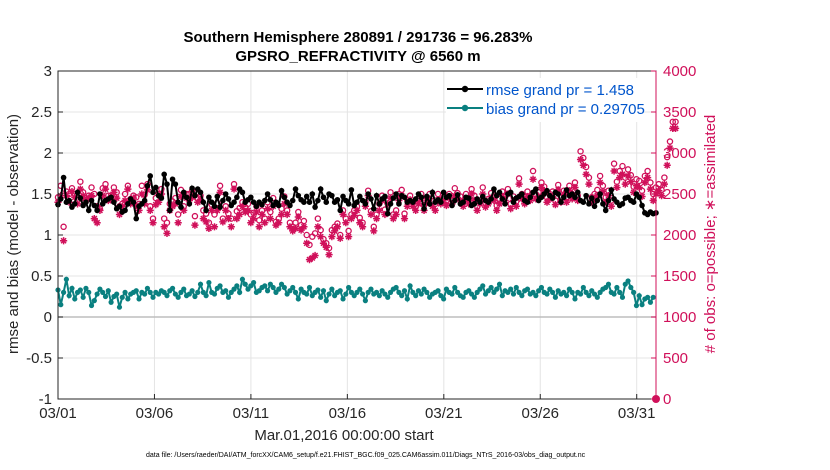 This screenshot has height=470, width=830. Describe the element at coordinates (679, 235) in the screenshot. I see `y-right-tick-label-4: 2000` at that location.